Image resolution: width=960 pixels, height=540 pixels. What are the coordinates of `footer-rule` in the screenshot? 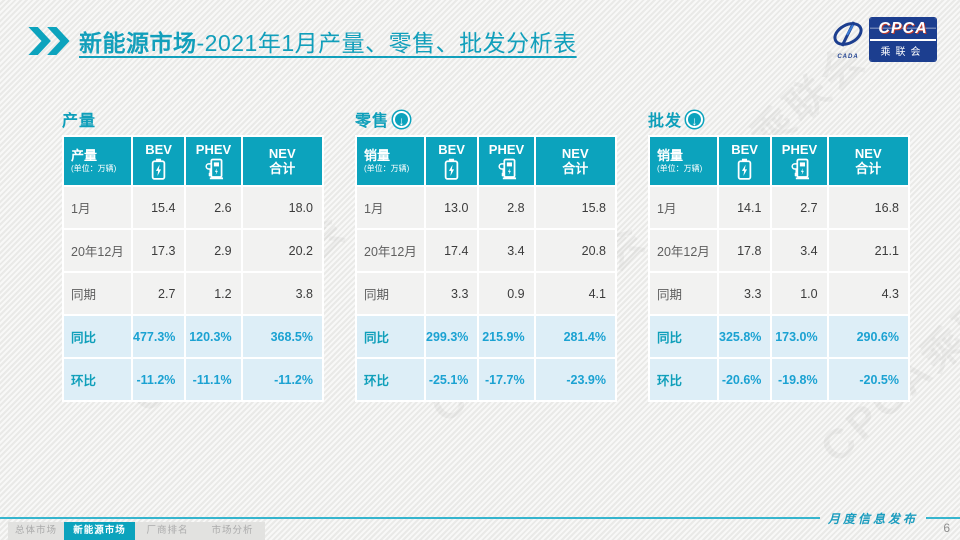 It's located at (410, 518).